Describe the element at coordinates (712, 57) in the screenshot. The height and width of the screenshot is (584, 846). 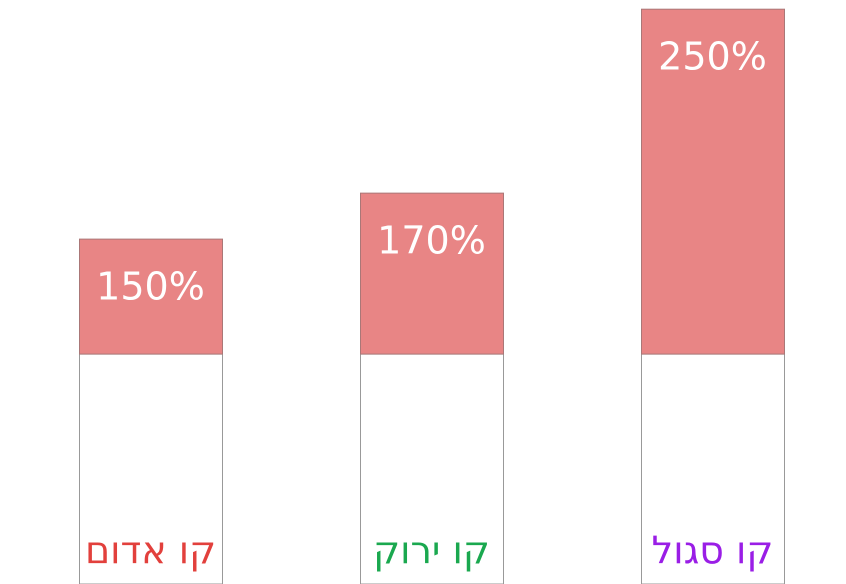
I see `value-label: 250%` at that location.